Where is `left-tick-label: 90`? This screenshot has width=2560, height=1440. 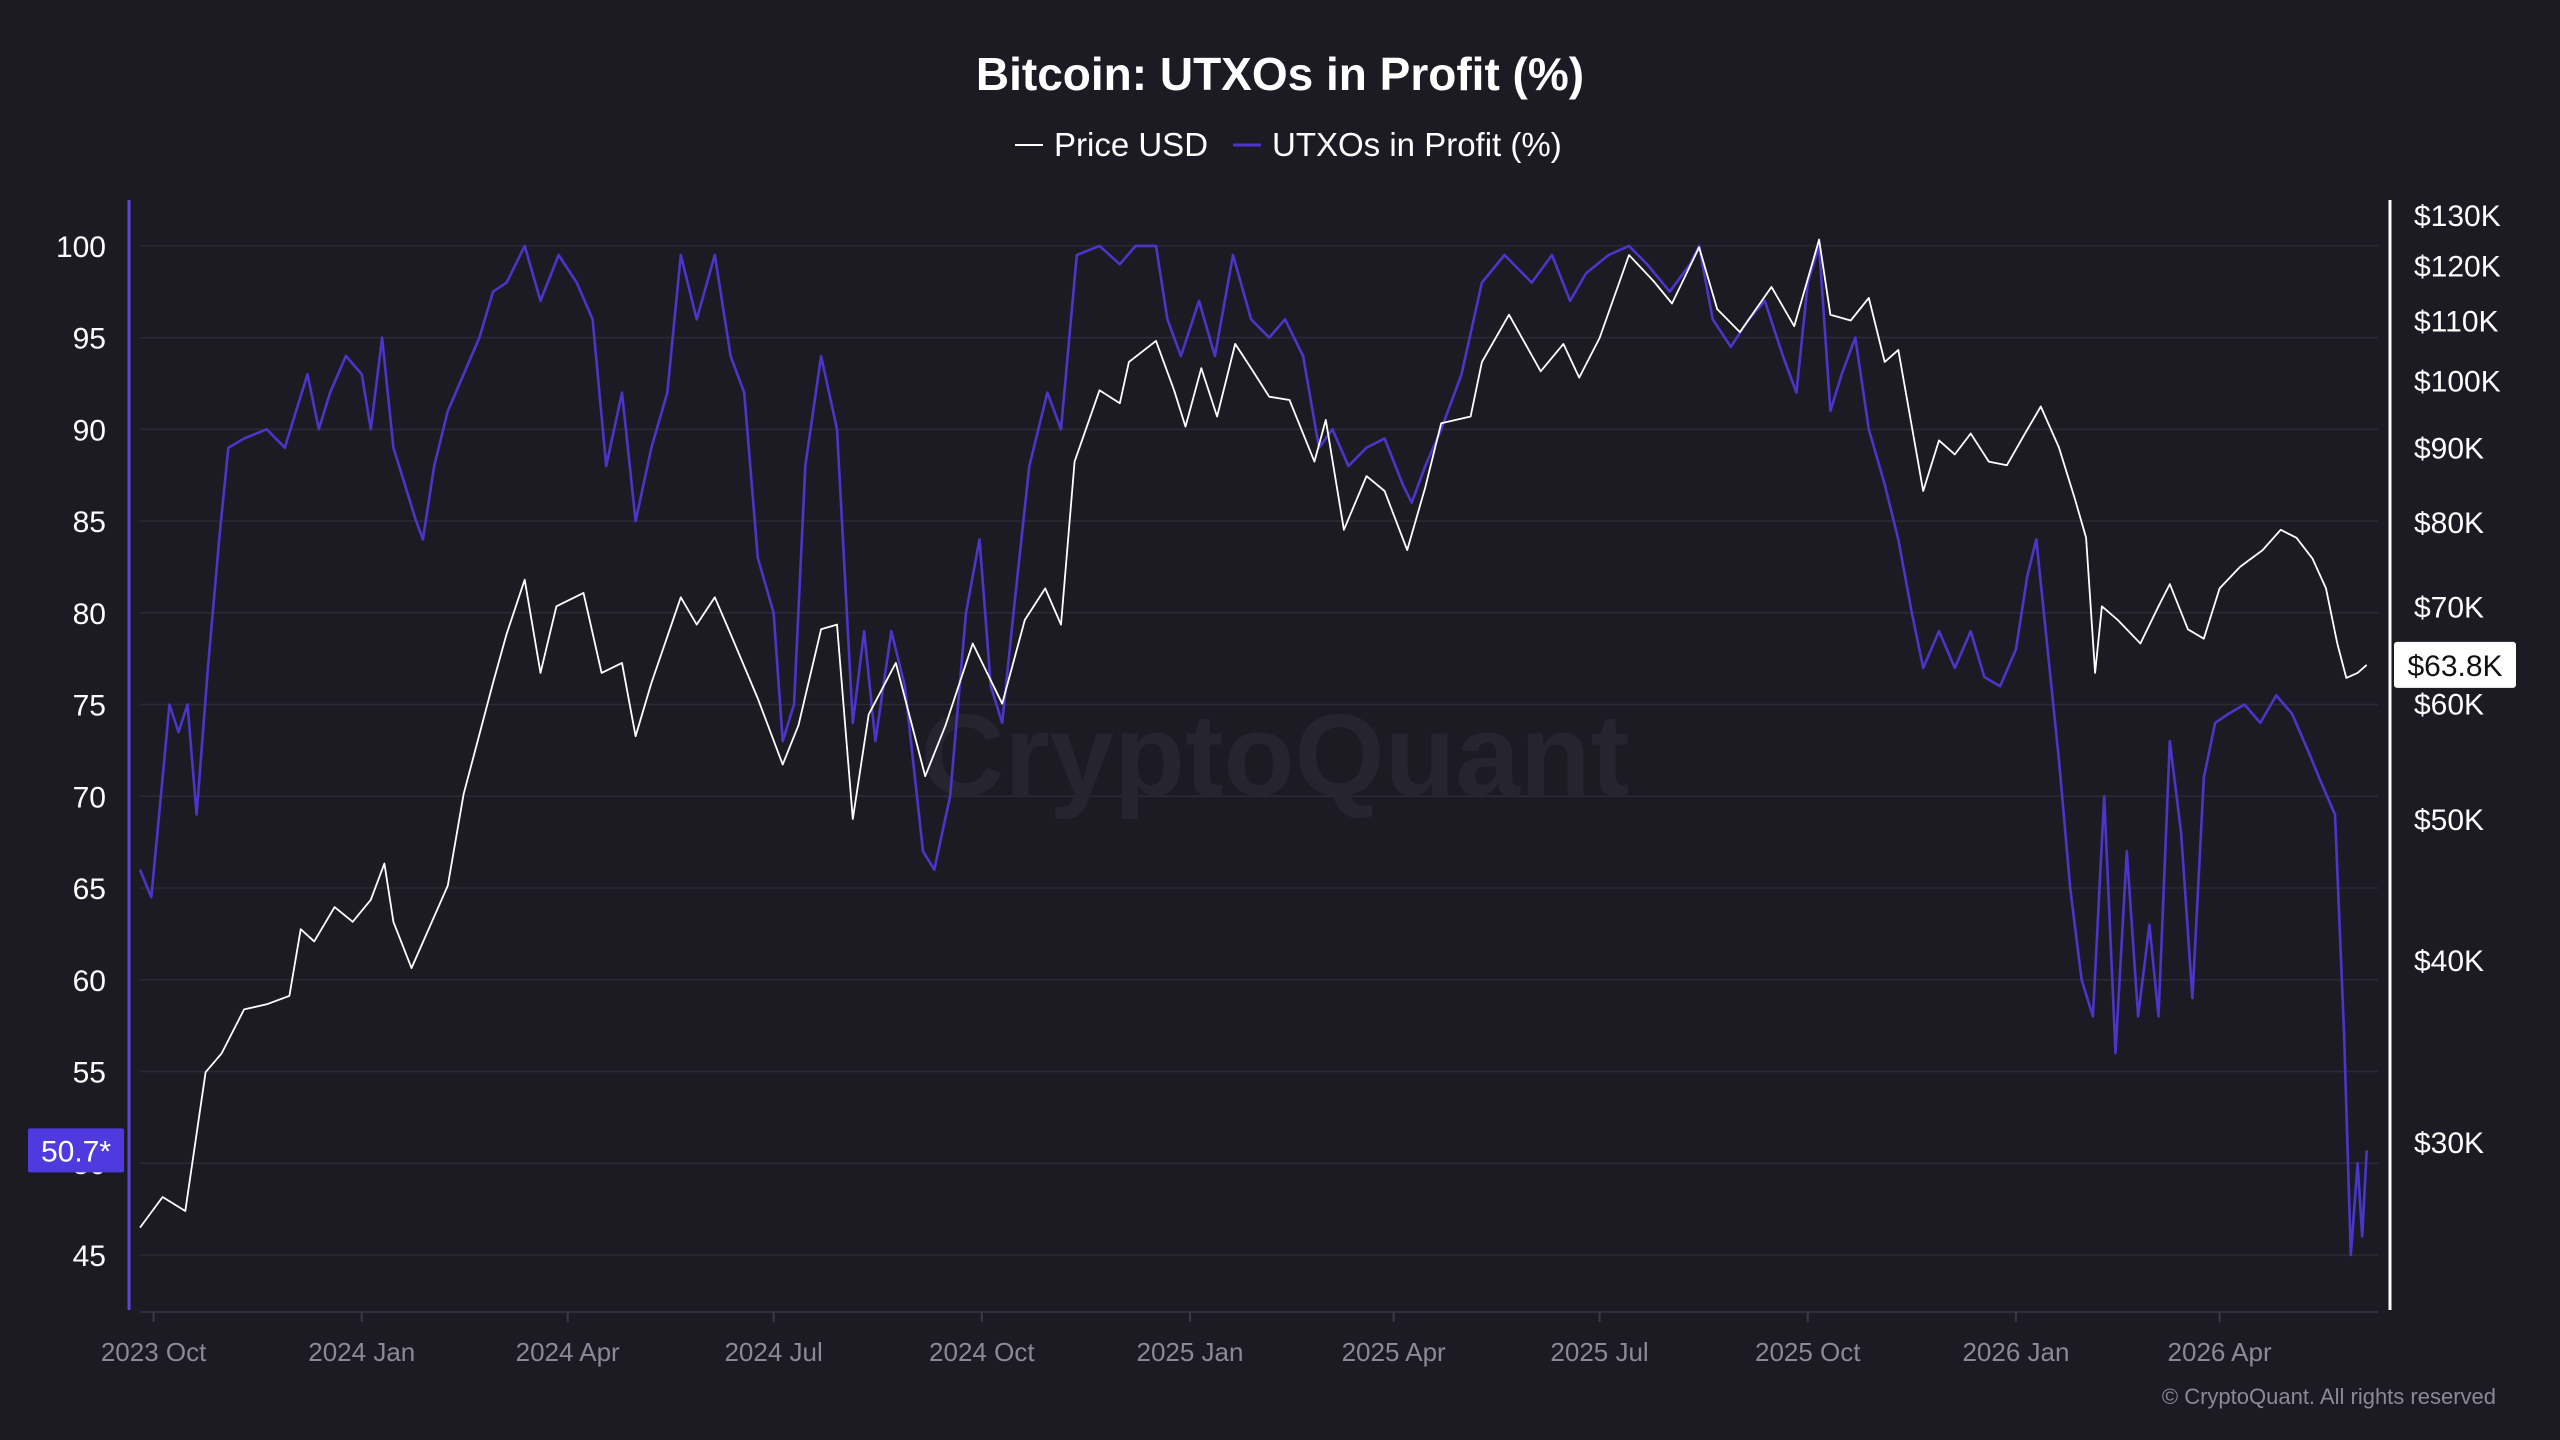
left-tick-label: 90 is located at coordinates (89, 430).